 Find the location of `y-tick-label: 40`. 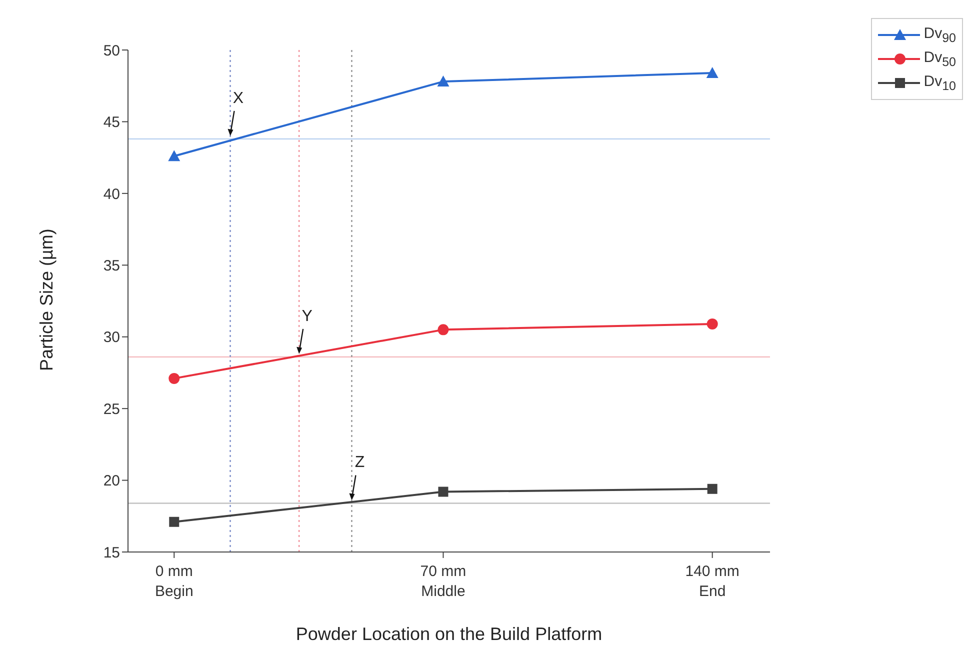

y-tick-label: 40 is located at coordinates (111, 194).